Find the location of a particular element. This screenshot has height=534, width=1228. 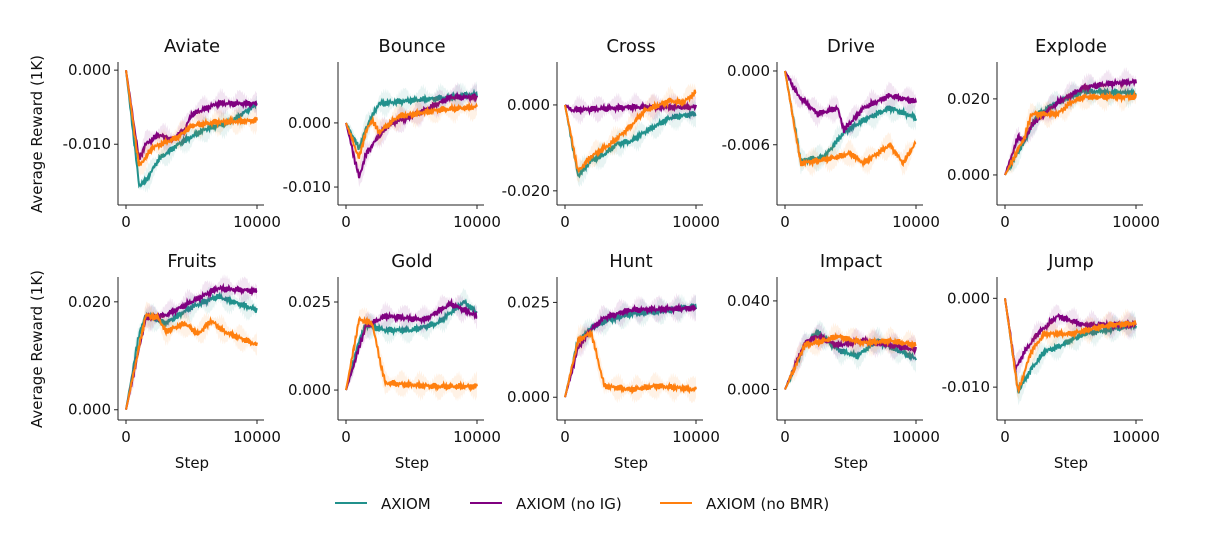

legend: AXIOM AXIOM (no IG) AXIOM (no BMR) is located at coordinates (582, 504).